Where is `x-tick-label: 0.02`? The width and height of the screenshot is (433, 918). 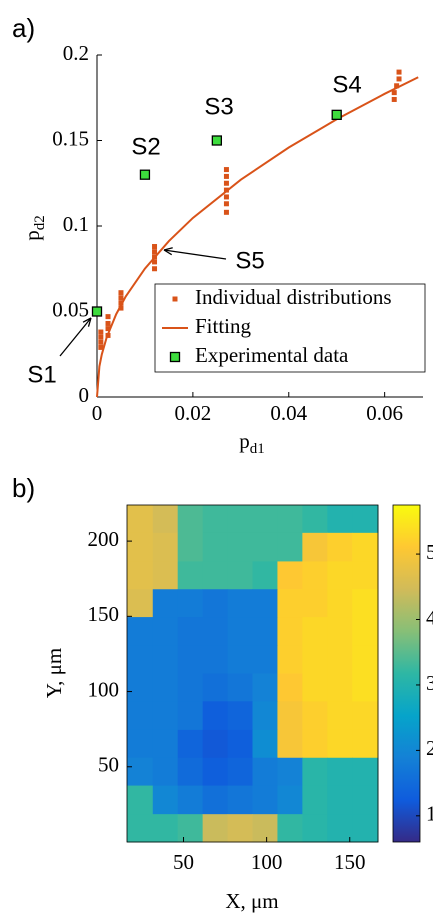 x-tick-label: 0.02 is located at coordinates (193, 413).